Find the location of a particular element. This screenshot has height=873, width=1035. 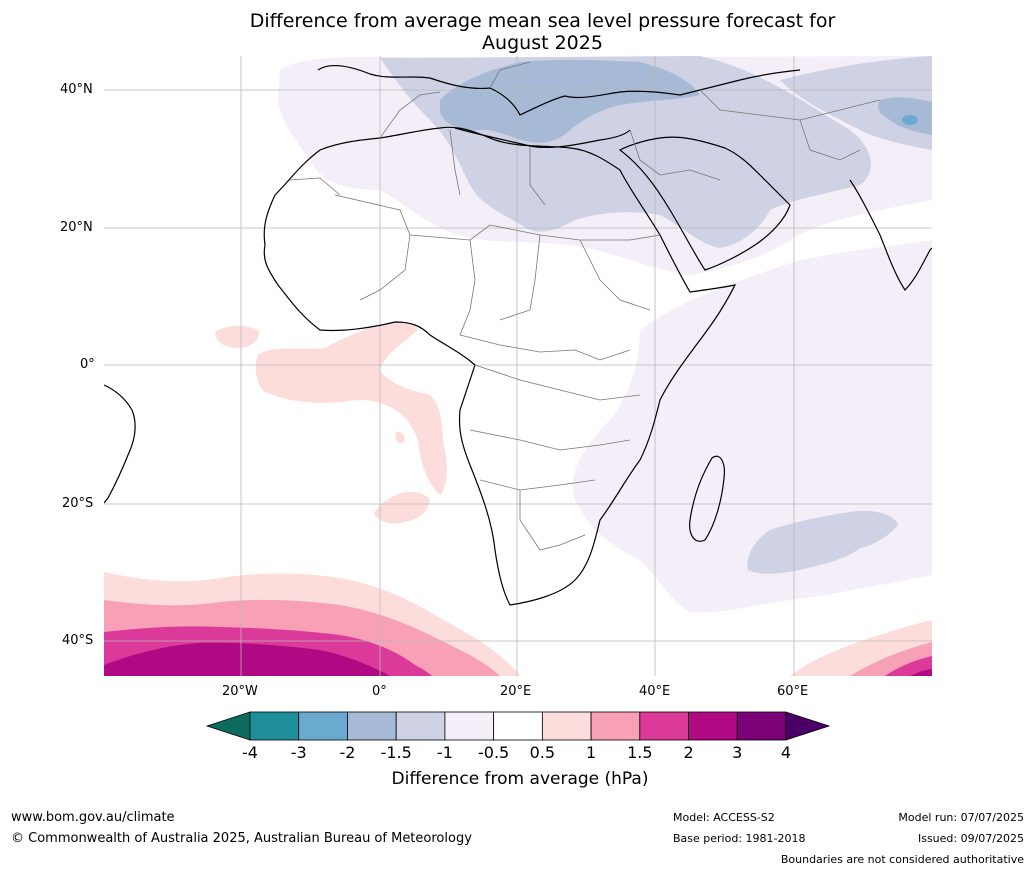

footer-model: Model: ACCESS-S2 is located at coordinates (724, 817).